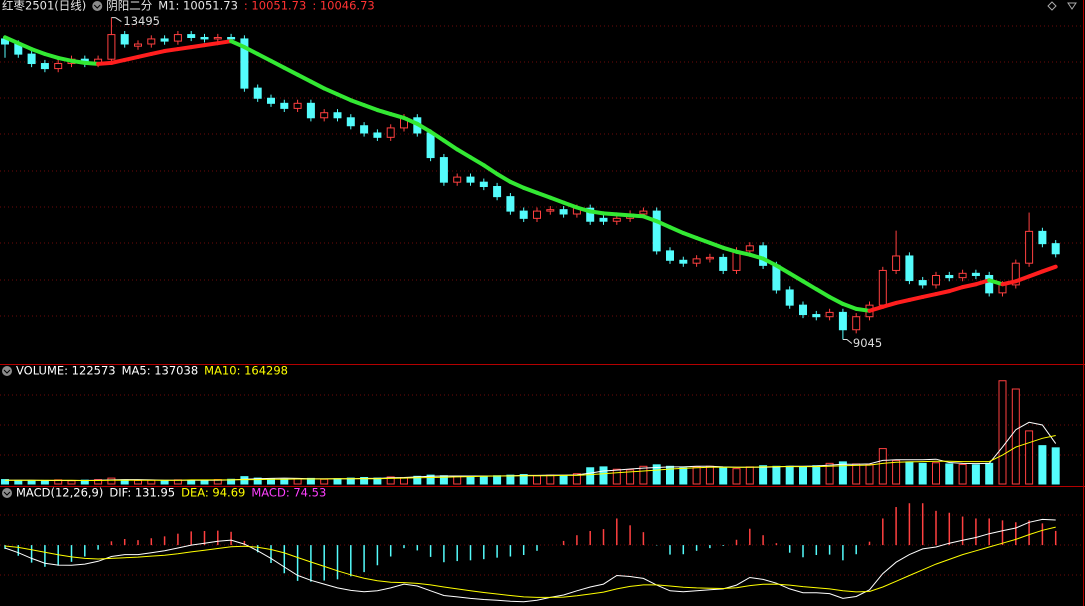 The width and height of the screenshot is (1085, 606). I want to click on indicator-value: M1: 10051.73, so click(198, 6).